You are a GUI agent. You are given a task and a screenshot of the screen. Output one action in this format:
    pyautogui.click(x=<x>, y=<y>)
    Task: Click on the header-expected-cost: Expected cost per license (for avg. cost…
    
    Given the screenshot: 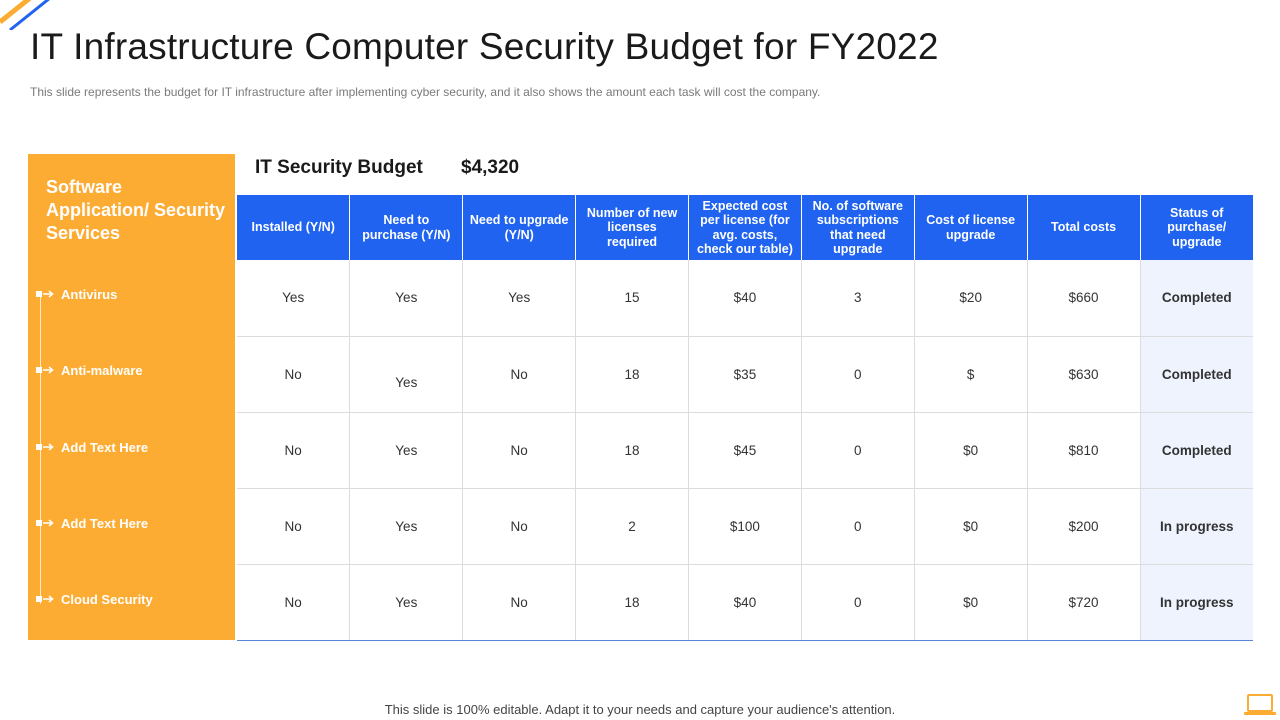 What is the action you would take?
    pyautogui.click(x=745, y=227)
    